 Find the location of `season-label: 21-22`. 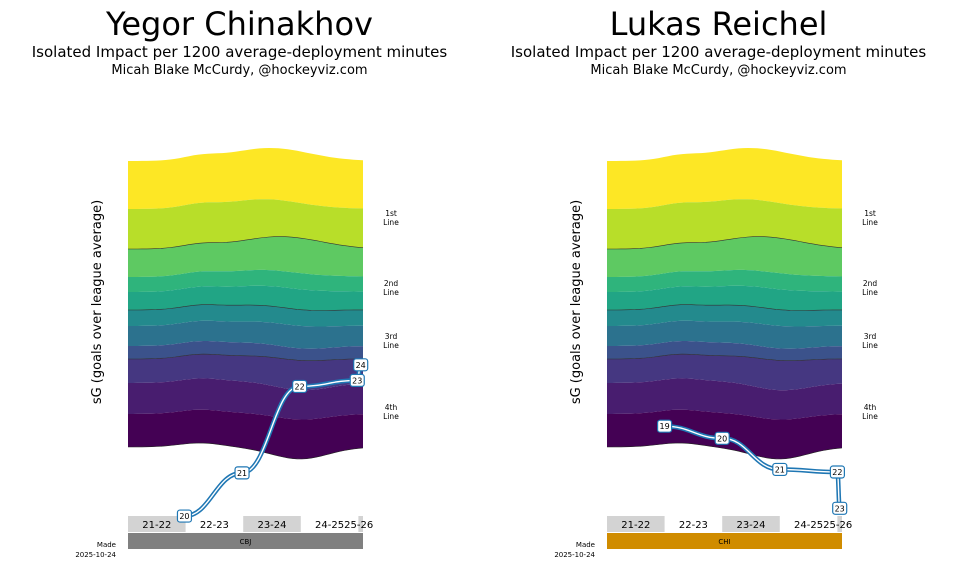

season-label: 21-22 is located at coordinates (156, 525).